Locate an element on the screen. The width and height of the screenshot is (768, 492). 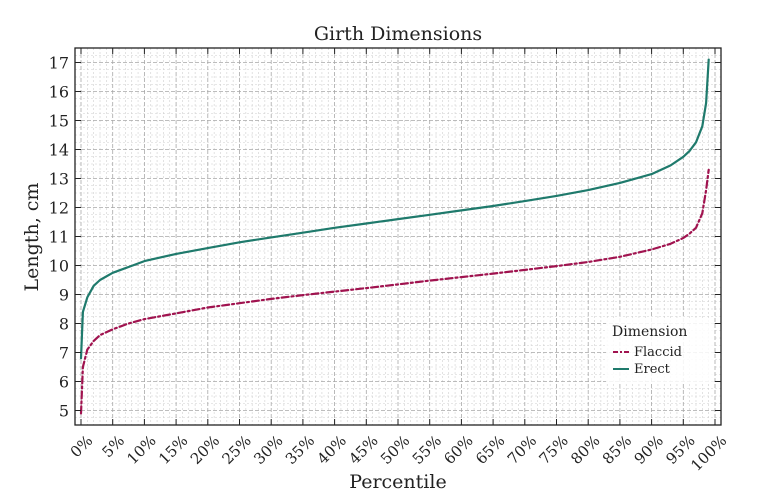
legend: Dimension Flaccid Erect is located at coordinates (660, 351).